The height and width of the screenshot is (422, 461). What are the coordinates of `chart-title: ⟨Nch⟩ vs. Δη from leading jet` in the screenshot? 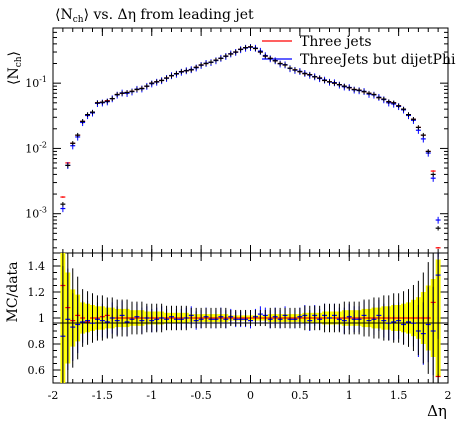 It's located at (154, 16).